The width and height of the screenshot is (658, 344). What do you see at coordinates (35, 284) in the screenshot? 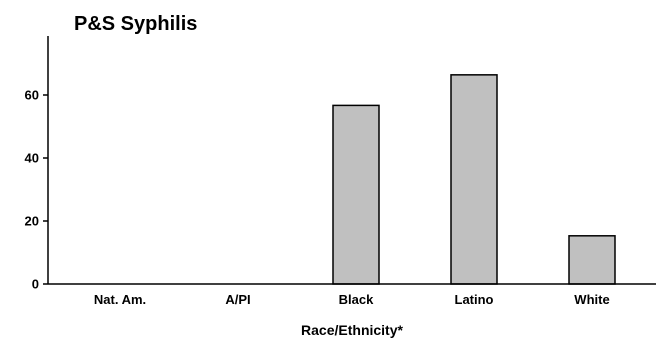
I see `y-tick-label: 0` at bounding box center [35, 284].